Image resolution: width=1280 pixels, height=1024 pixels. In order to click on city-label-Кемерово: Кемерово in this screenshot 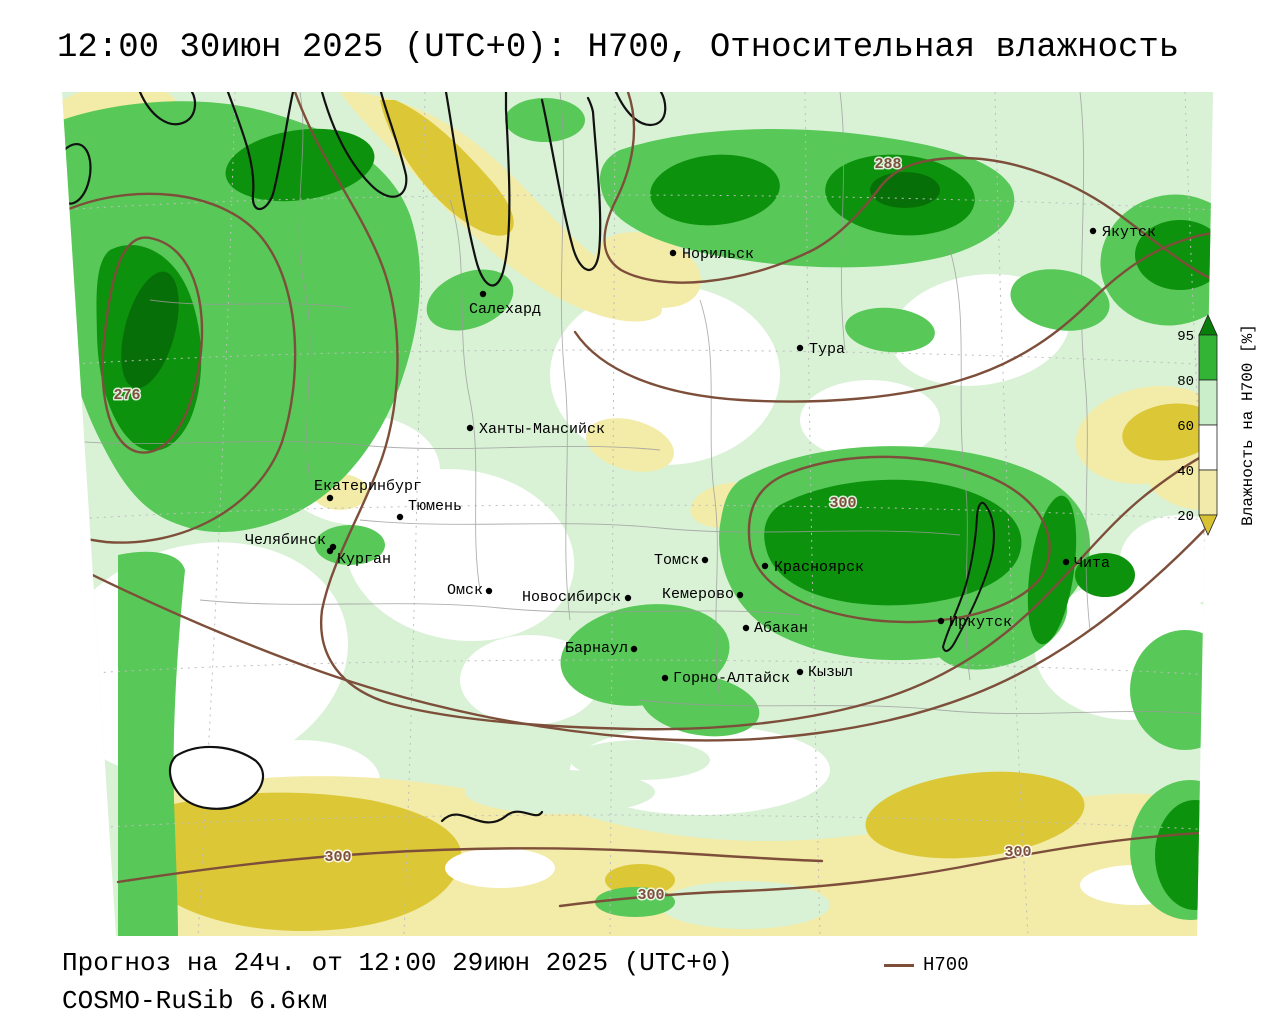, I will do `click(698, 594)`.